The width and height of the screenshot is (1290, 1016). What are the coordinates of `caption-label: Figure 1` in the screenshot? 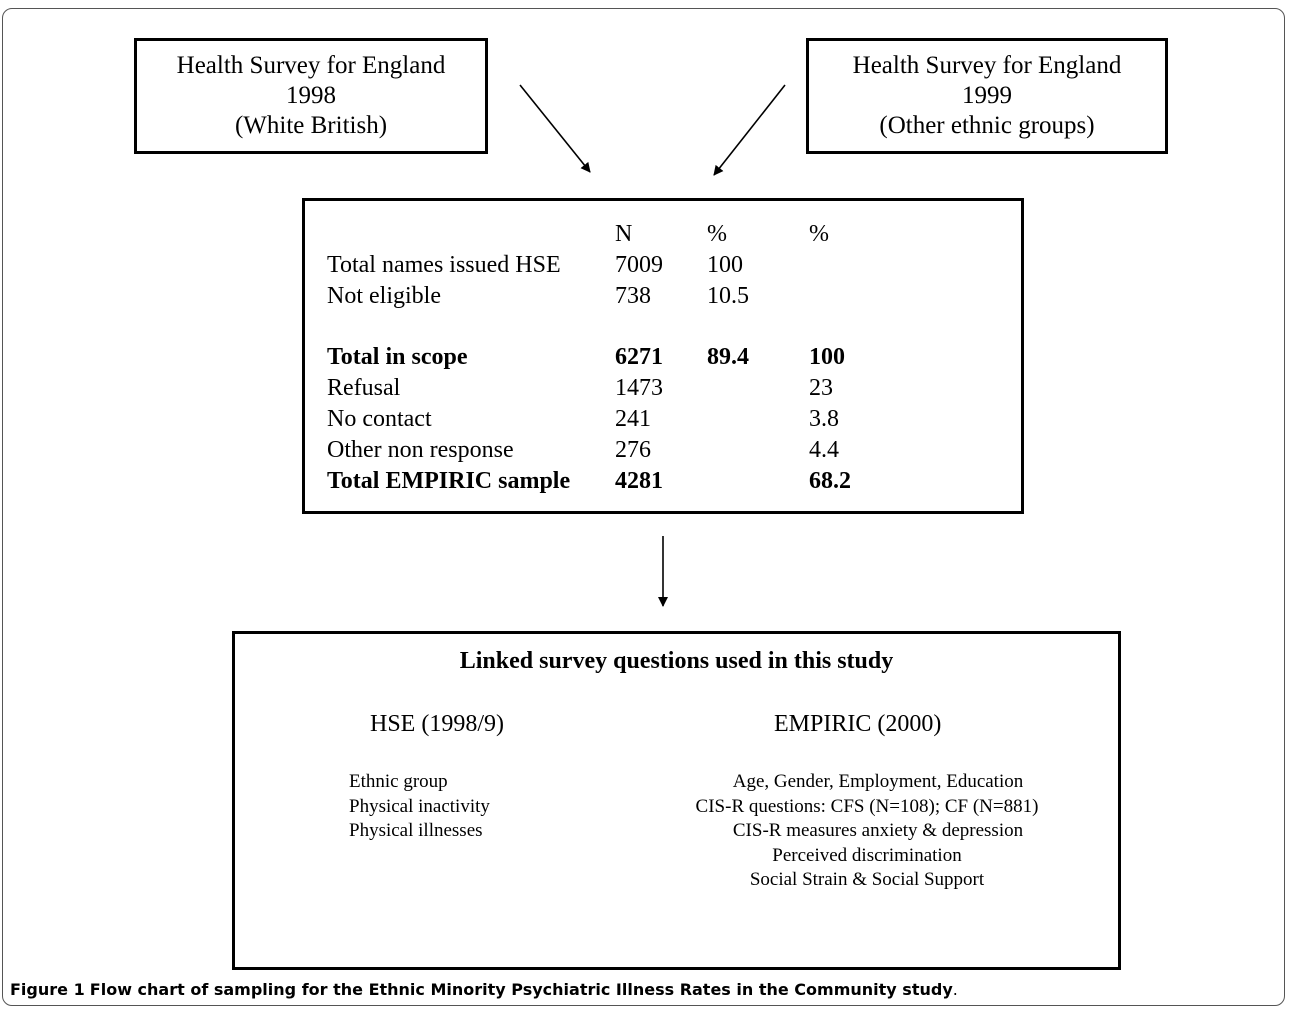 It's located at (47, 989).